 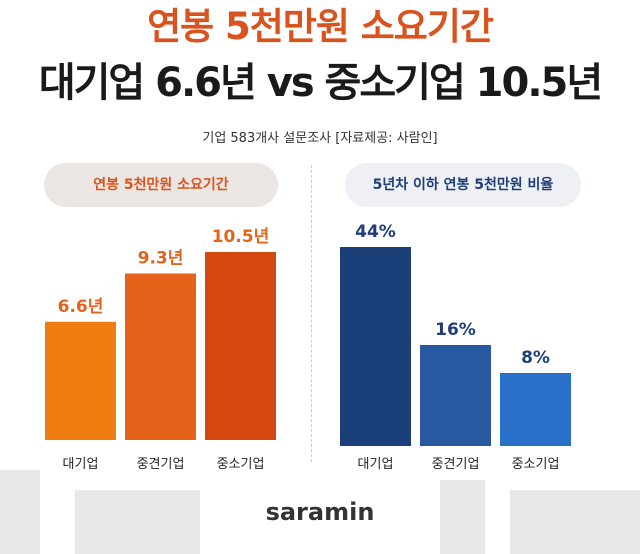 I want to click on divider, so click(x=311, y=313).